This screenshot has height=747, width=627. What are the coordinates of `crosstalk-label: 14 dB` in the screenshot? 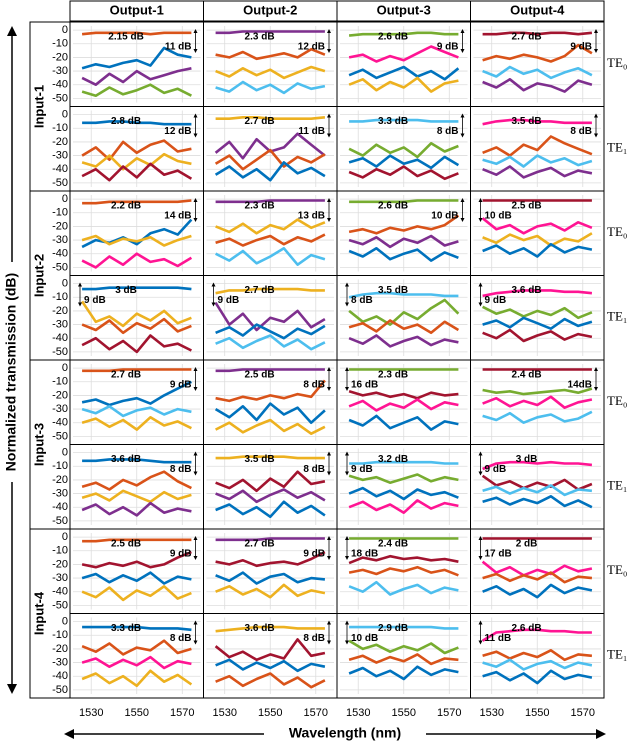 It's located at (177, 216).